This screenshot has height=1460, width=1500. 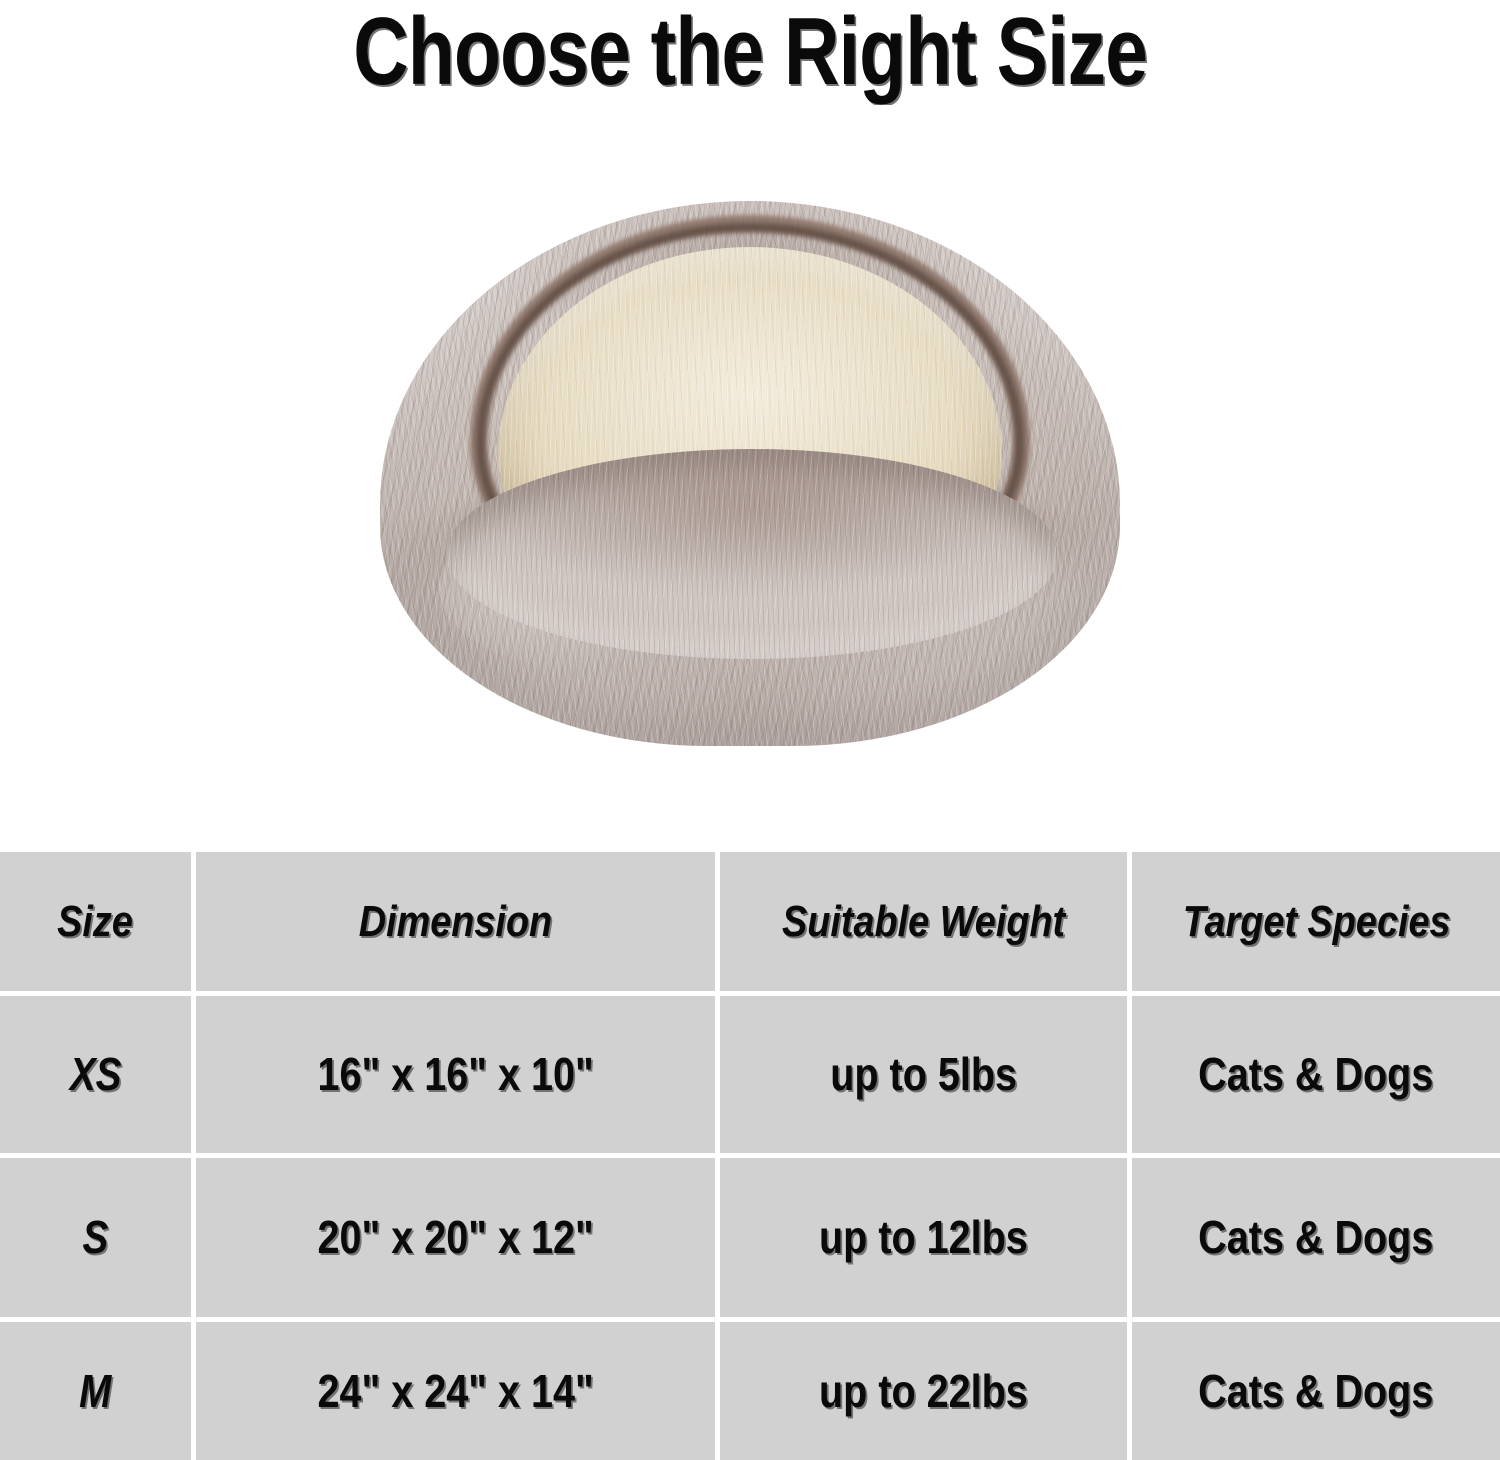 I want to click on table-cell-dimension: 20" x 20" x 12", so click(x=455, y=1237).